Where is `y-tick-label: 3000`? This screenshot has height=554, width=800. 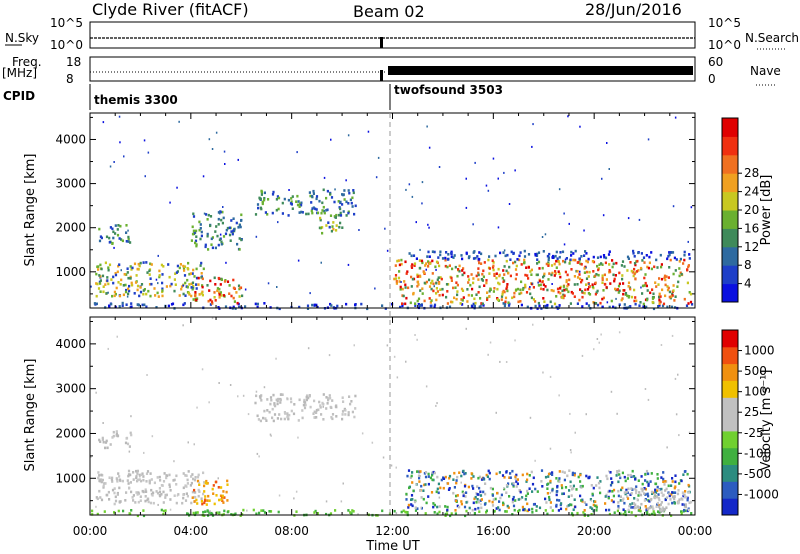 y-tick-label: 3000 is located at coordinates (70, 389).